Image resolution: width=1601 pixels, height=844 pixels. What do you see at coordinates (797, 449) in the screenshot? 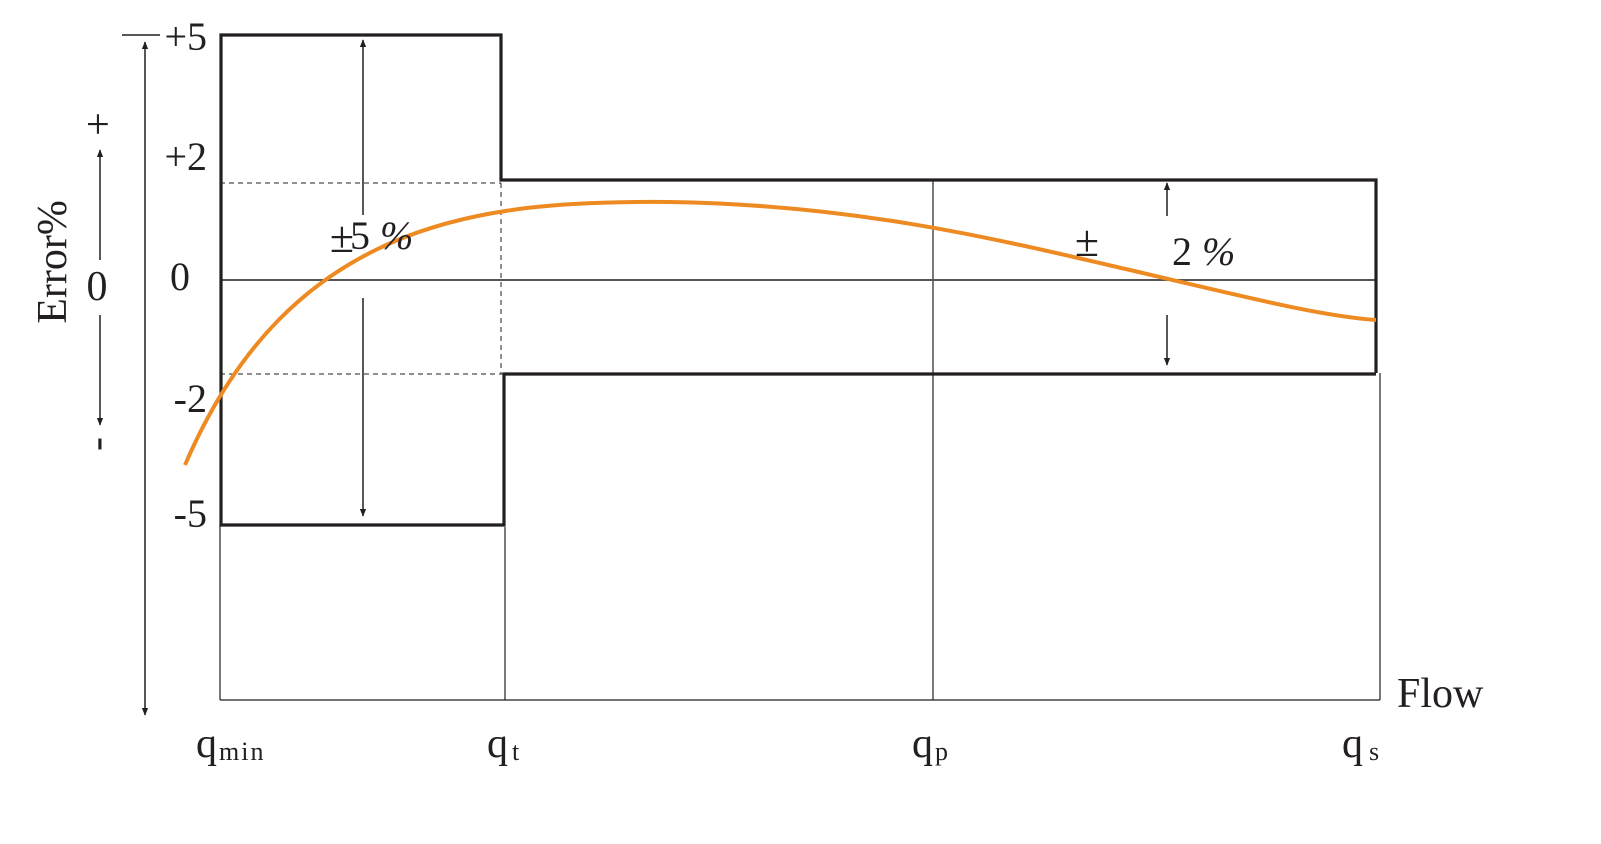
I see `lower-error-limit` at bounding box center [797, 449].